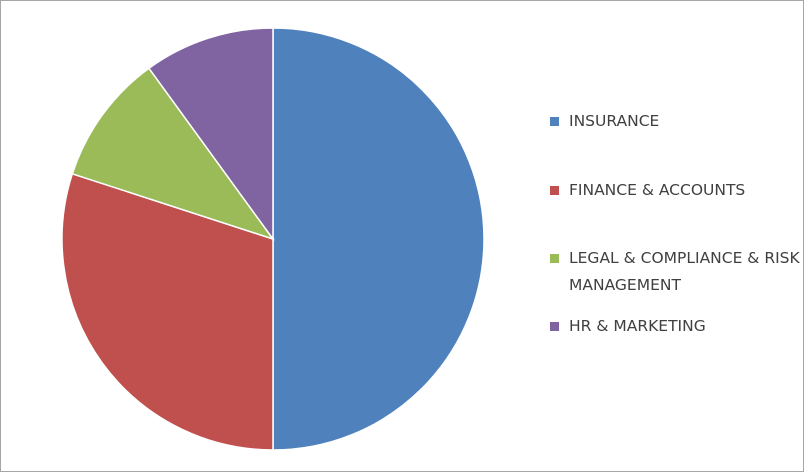 The image size is (804, 472). What do you see at coordinates (614, 121) in the screenshot?
I see `legend-label: INSURANCE` at bounding box center [614, 121].